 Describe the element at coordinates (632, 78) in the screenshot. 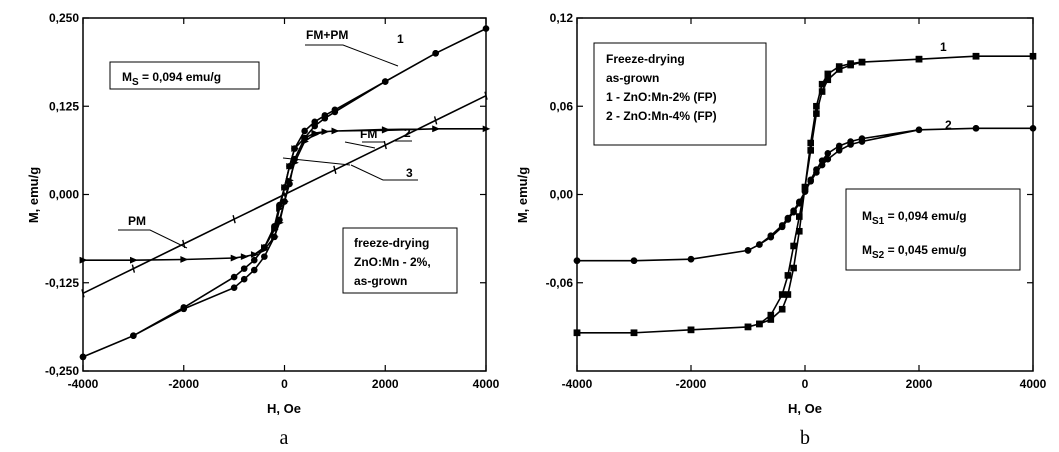

I see `legend-line-2: as-grown` at that location.